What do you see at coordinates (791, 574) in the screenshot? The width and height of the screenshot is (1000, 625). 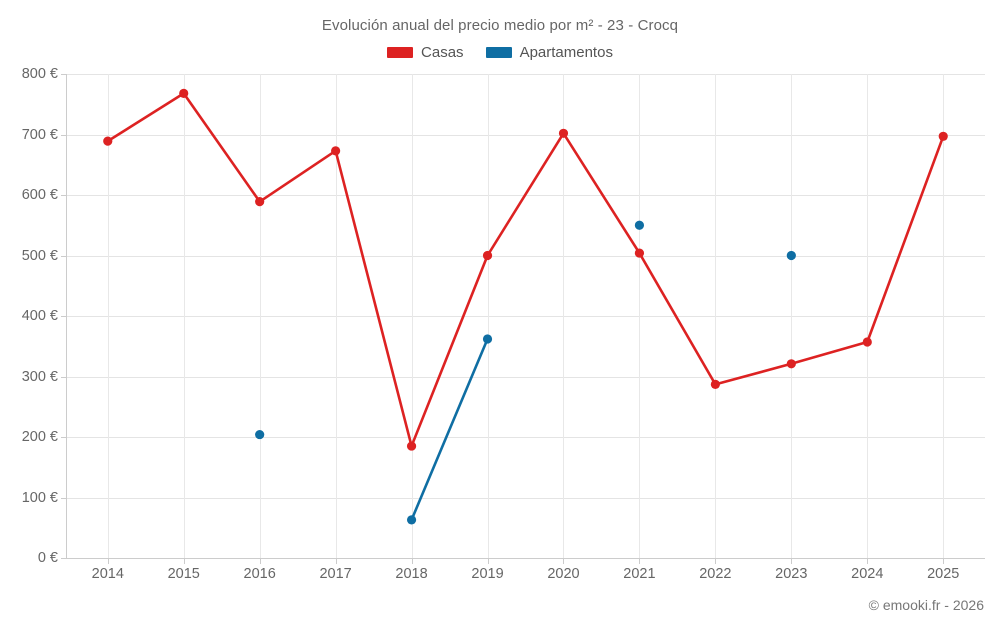 I see `x-axis-tick-label: 2023` at bounding box center [791, 574].